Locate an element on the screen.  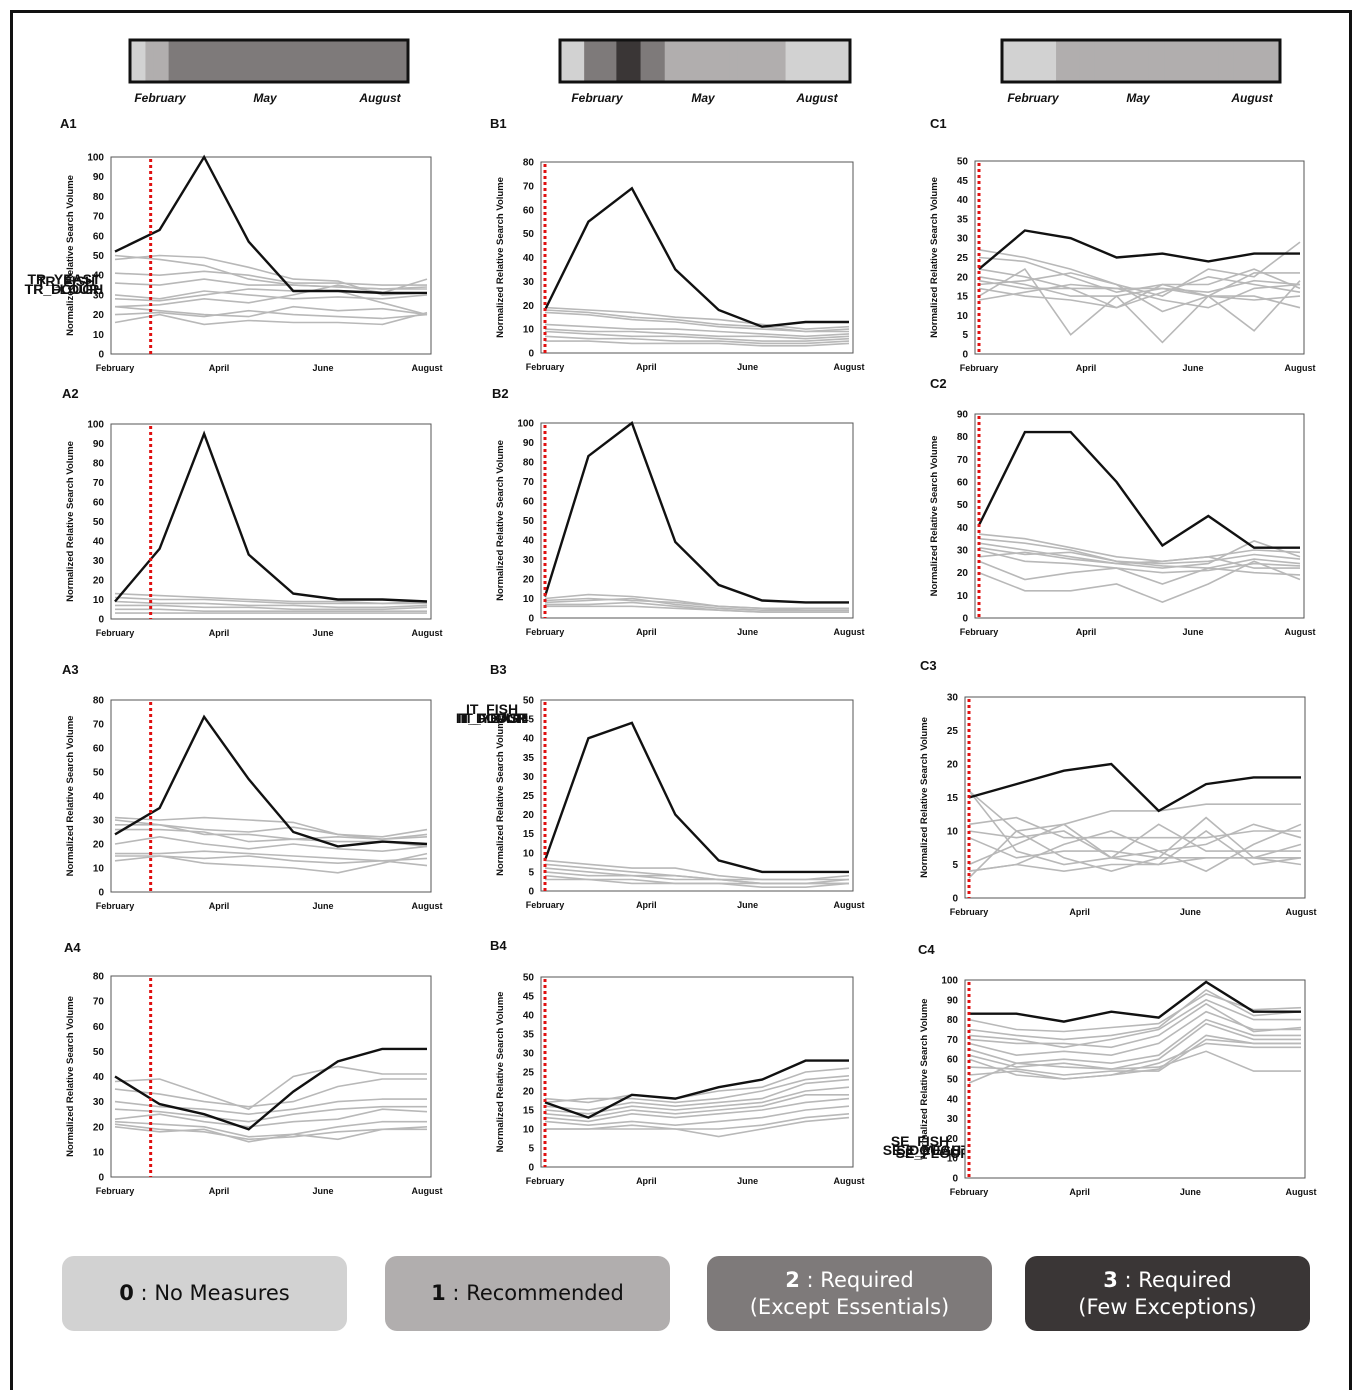
chart-A2-y-tick-label: 100 is located at coordinates (95, 425).